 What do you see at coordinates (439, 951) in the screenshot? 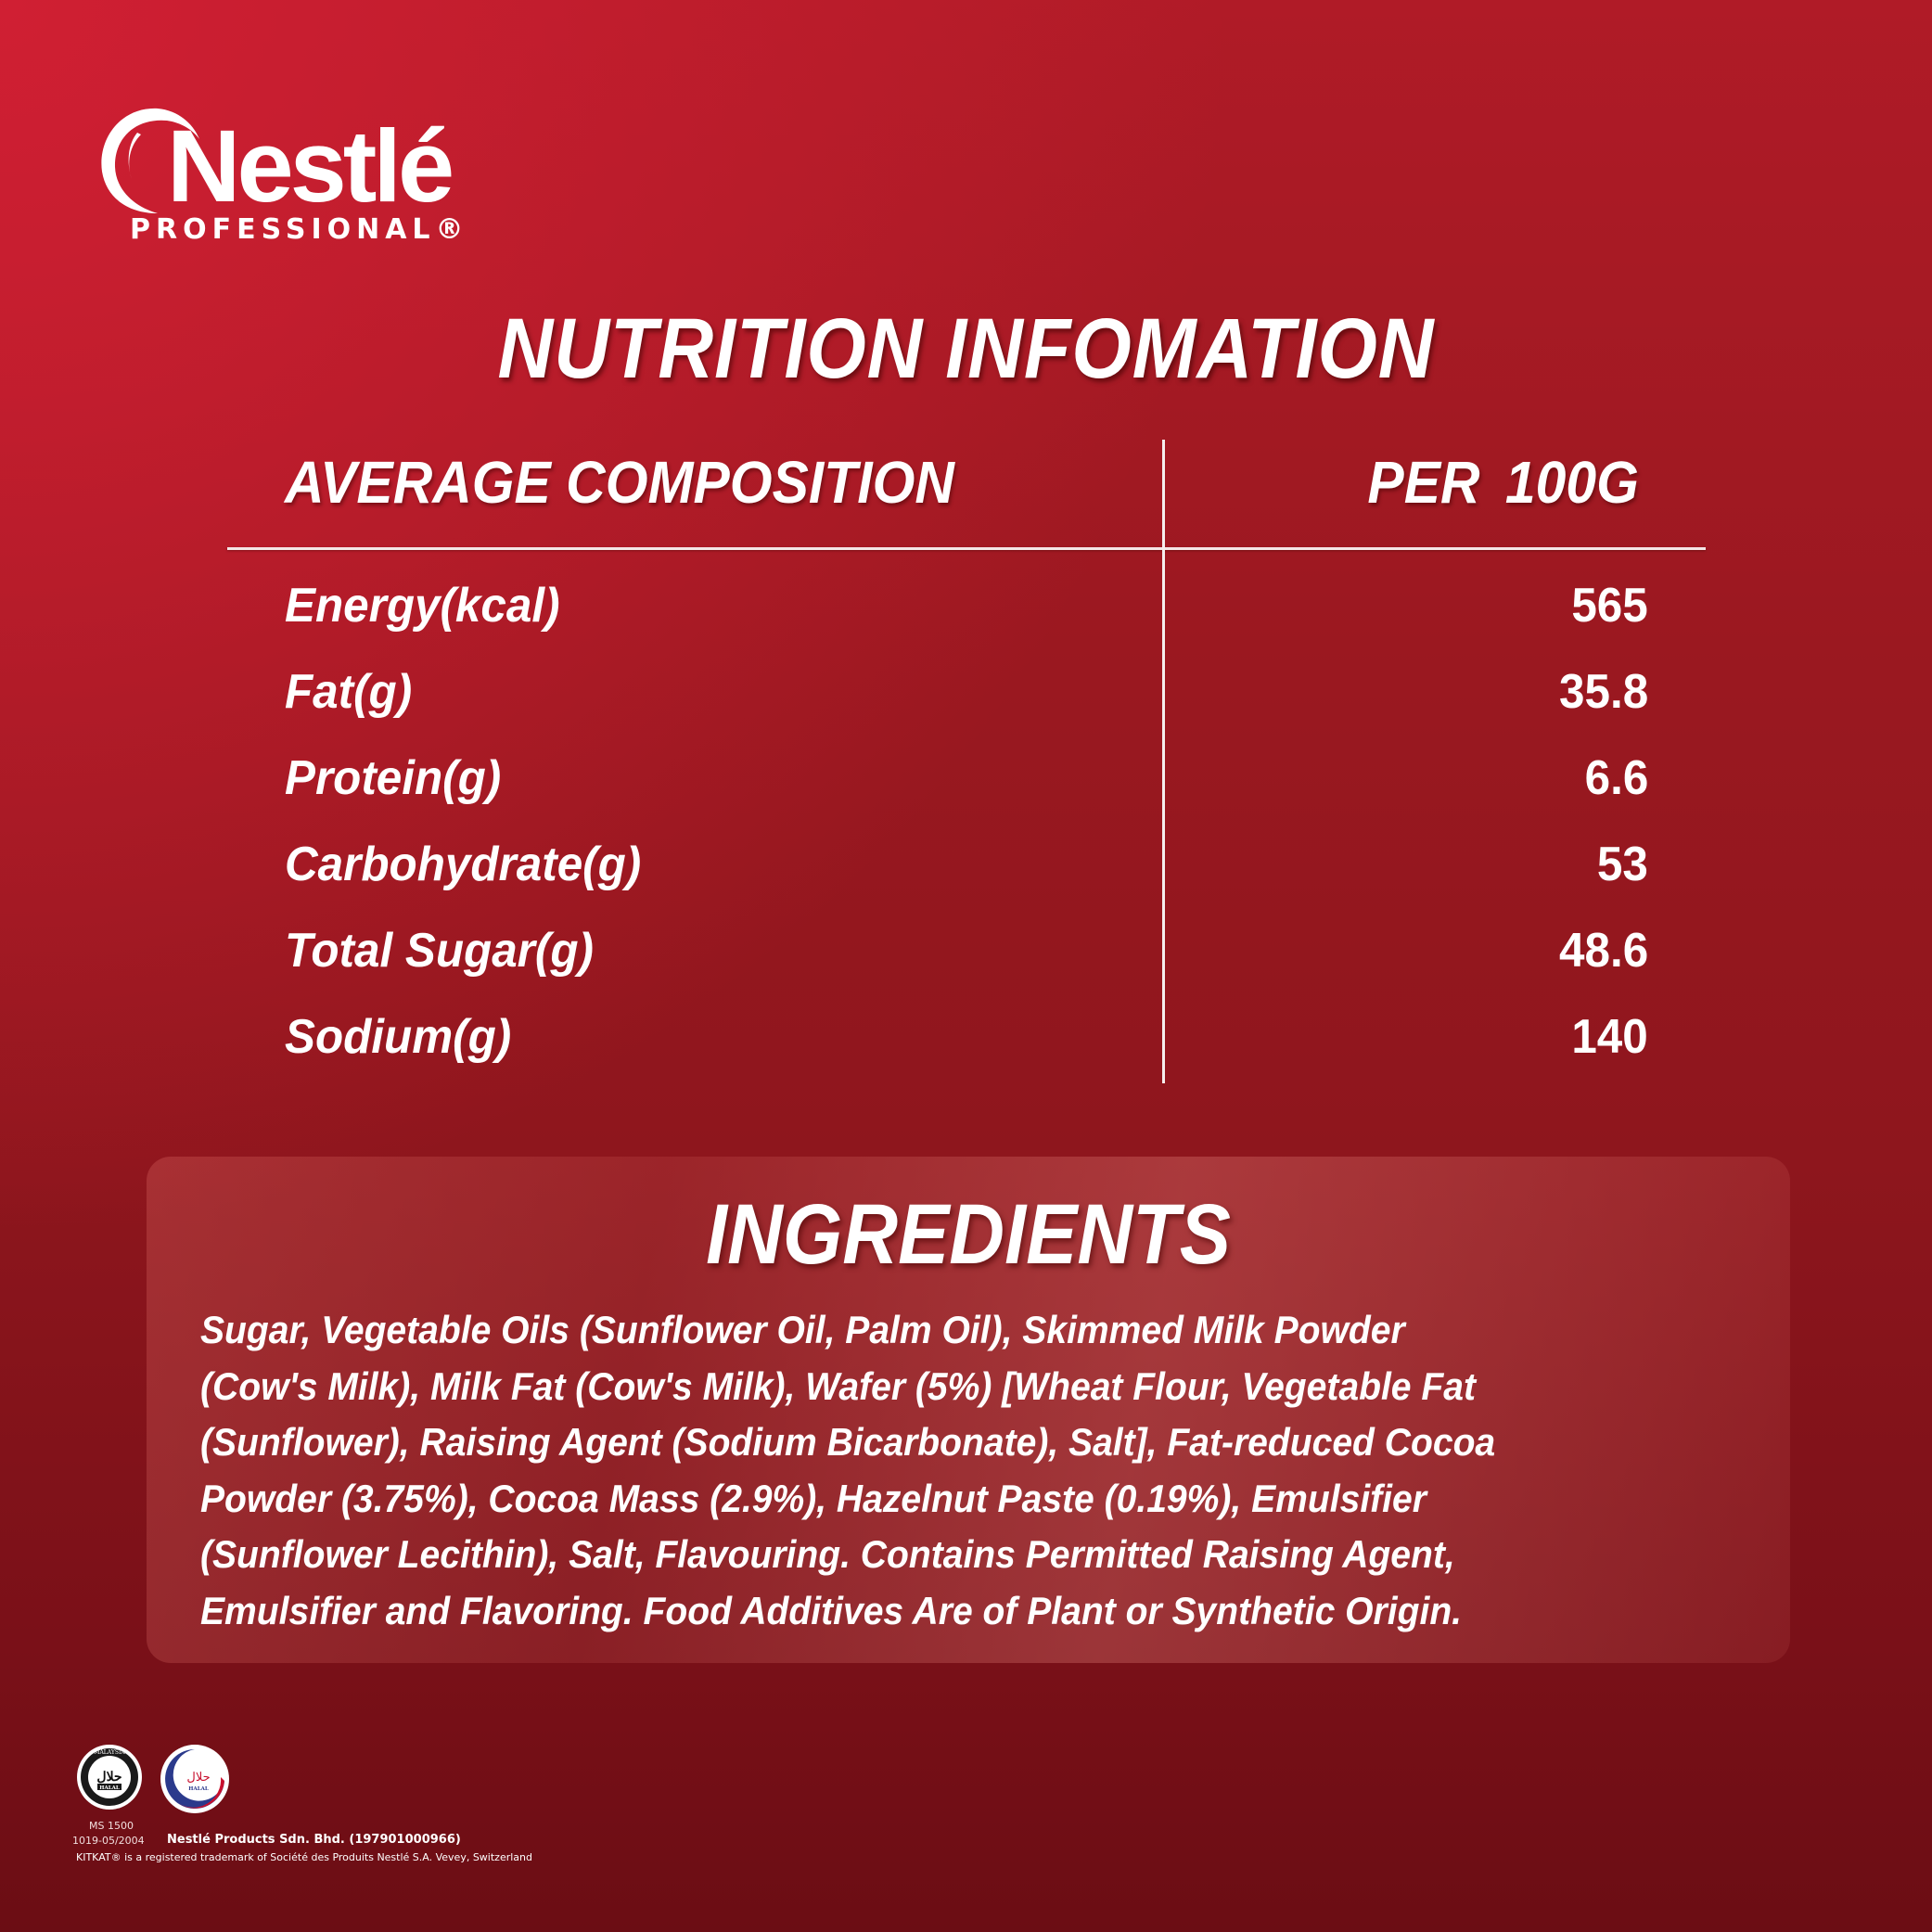
I see `row-label: Total Sugar(g)` at bounding box center [439, 951].